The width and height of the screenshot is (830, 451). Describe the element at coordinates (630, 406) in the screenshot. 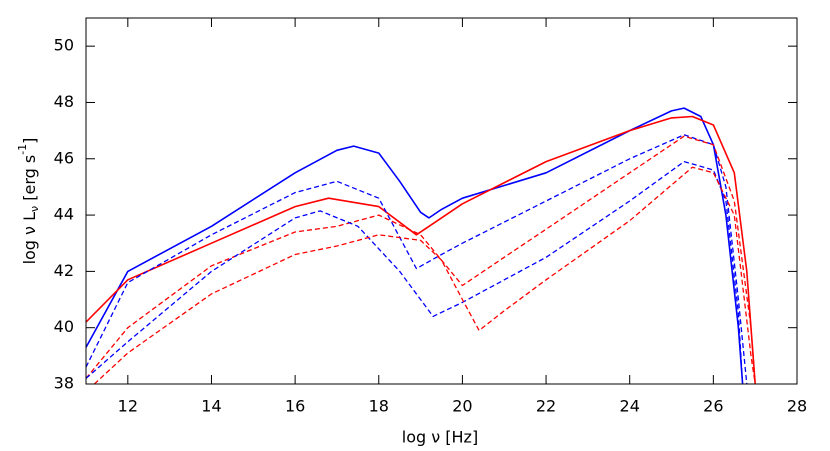

I see `x-tick-label: 24` at that location.